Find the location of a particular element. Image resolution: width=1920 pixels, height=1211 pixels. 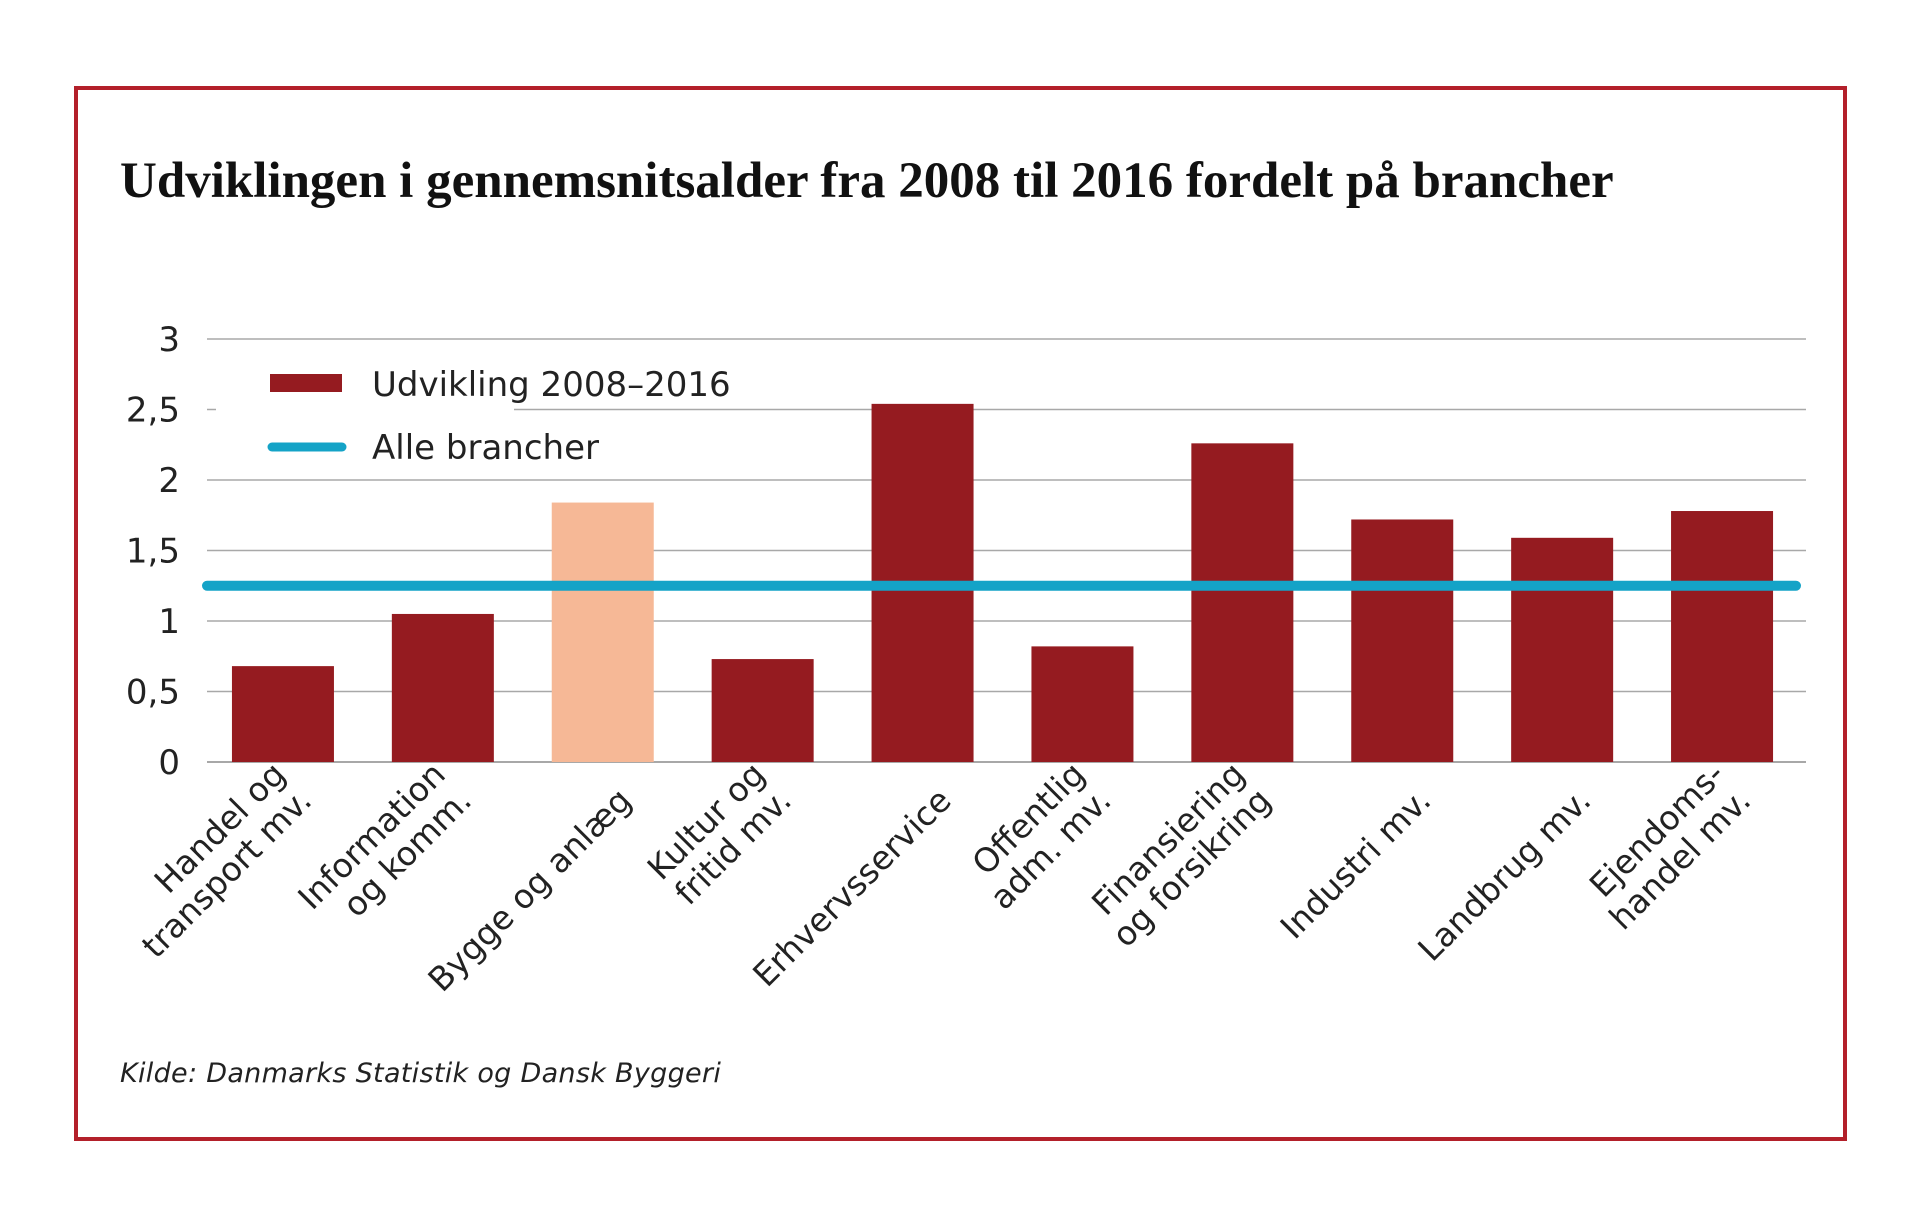

y-tick-label: 1,5 is located at coordinates (153, 552).